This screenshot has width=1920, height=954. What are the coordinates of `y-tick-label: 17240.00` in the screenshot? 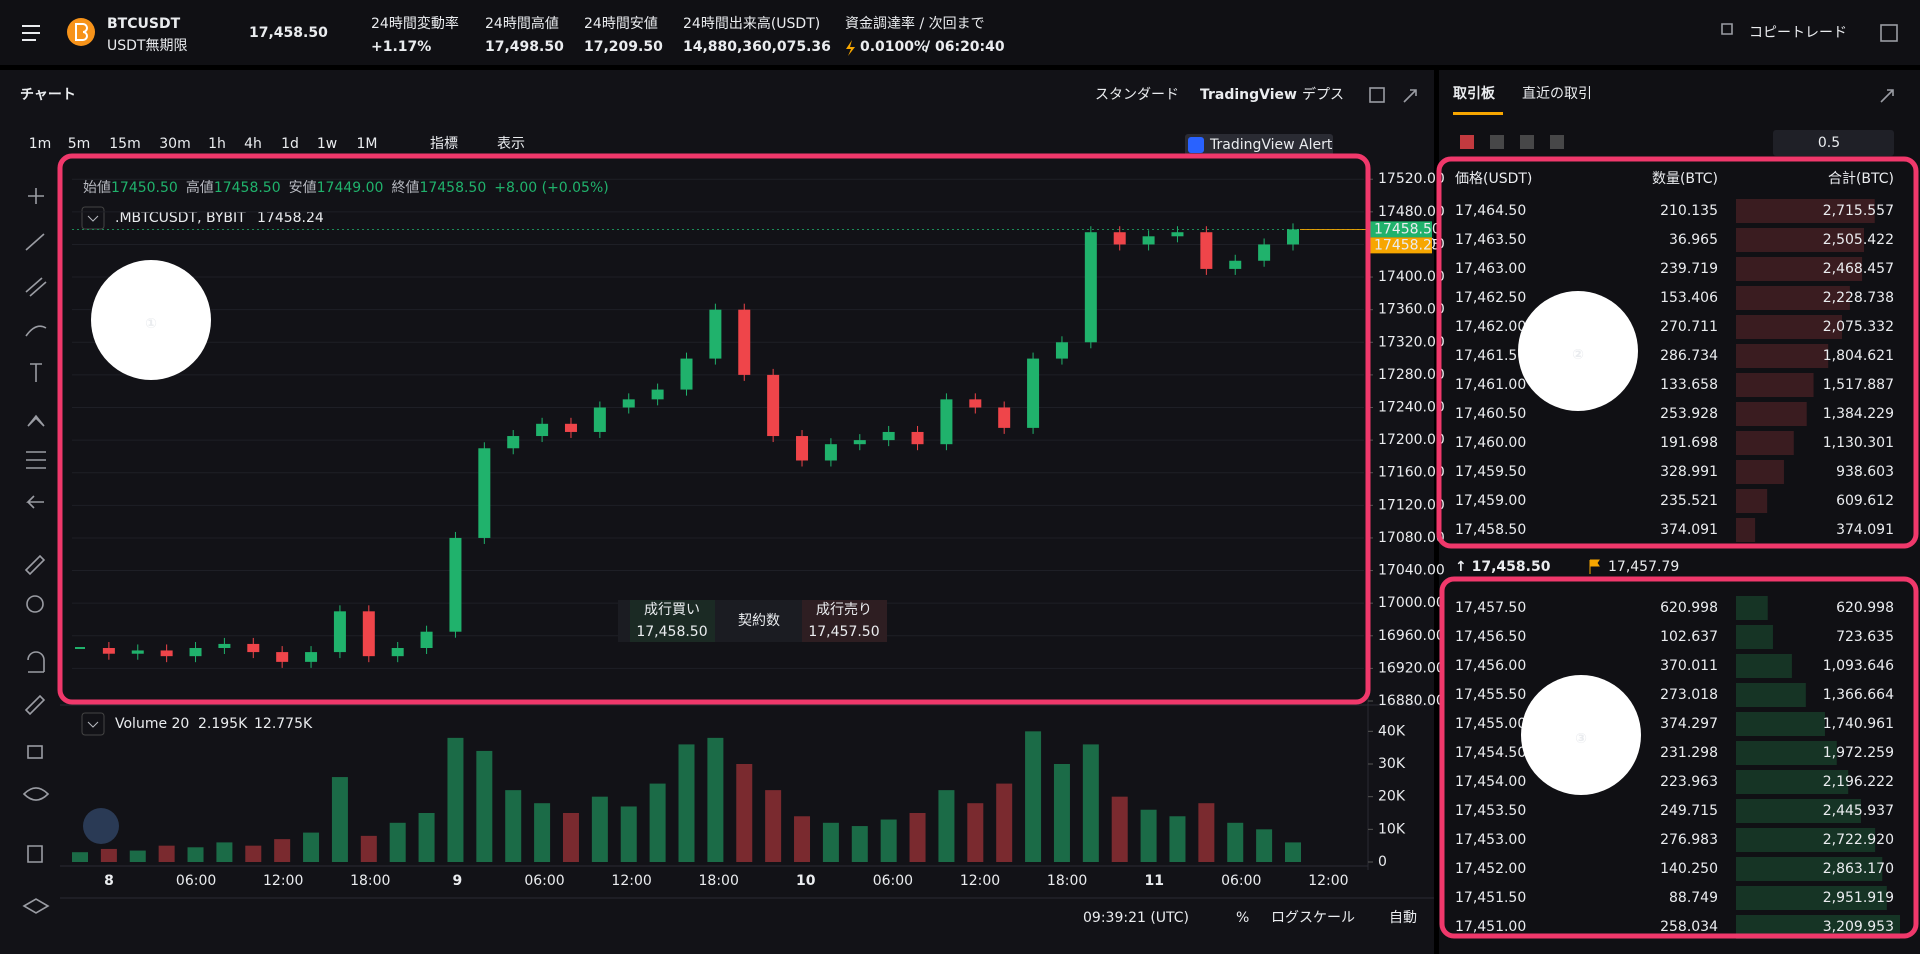 It's located at (1411, 408).